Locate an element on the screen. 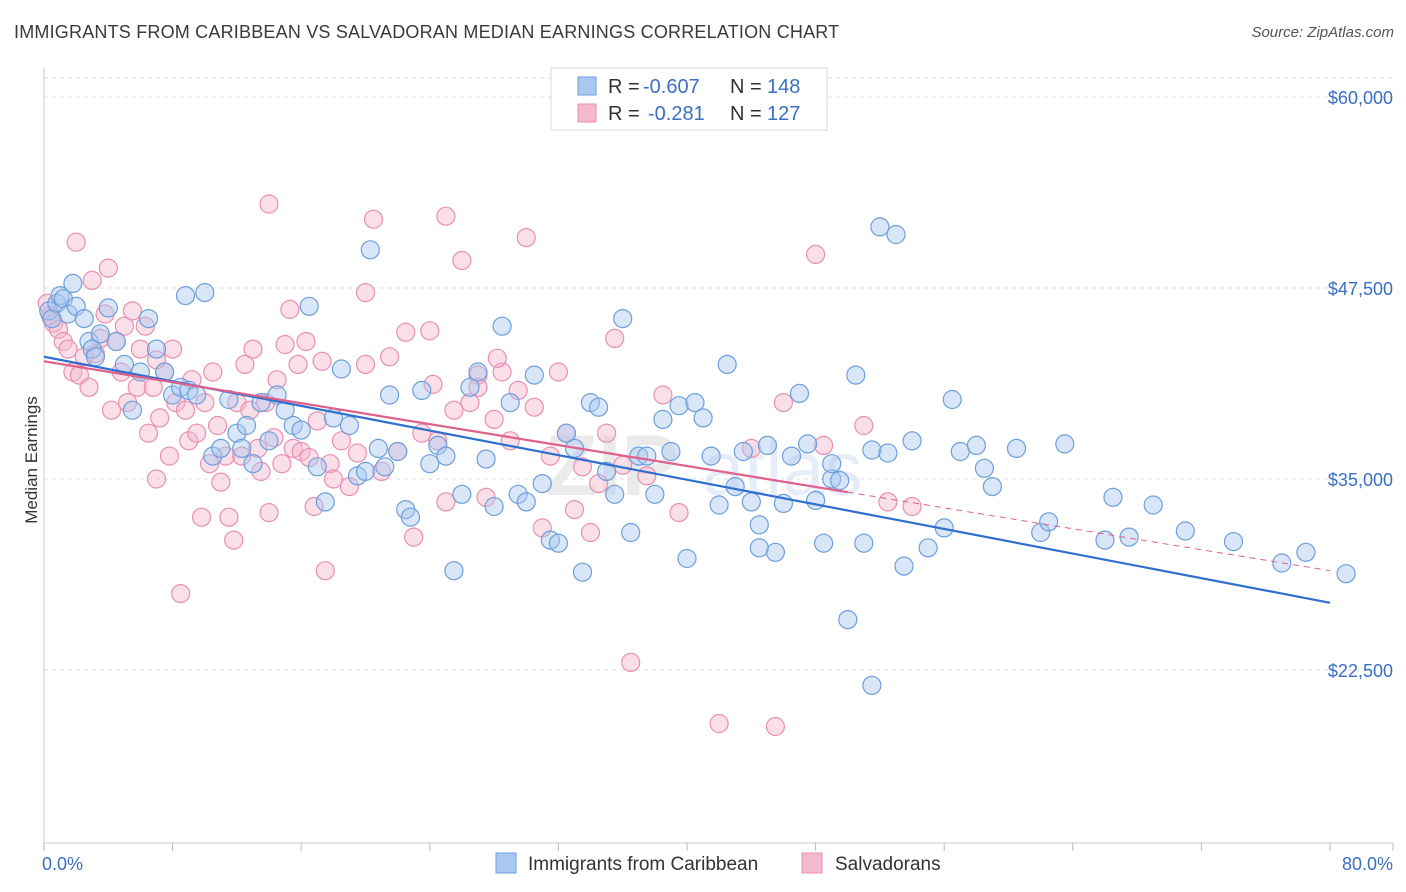 The image size is (1406, 892). legend-r-label-pink: R = is located at coordinates (624, 114).